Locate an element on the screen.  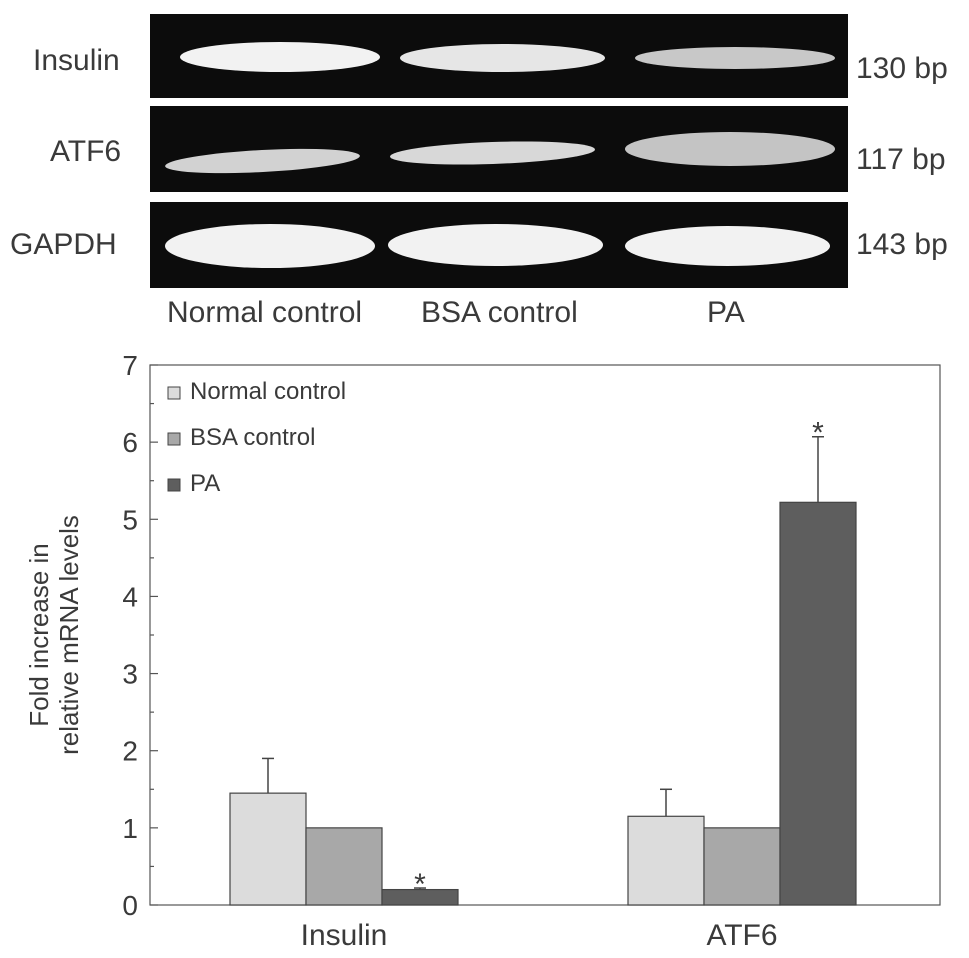
legend-label: BSA control is located at coordinates (252, 437).